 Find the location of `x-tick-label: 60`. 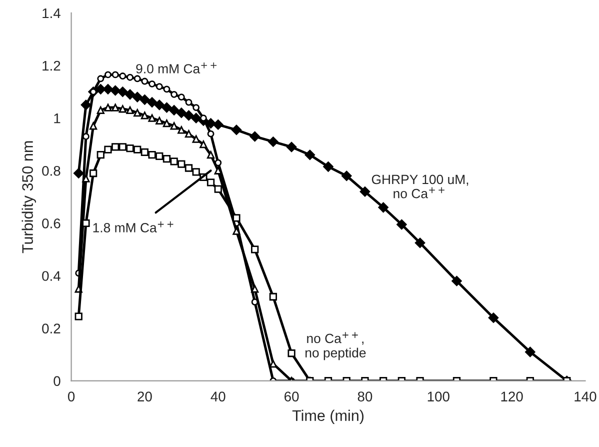

x-tick-label: 60 is located at coordinates (291, 397).